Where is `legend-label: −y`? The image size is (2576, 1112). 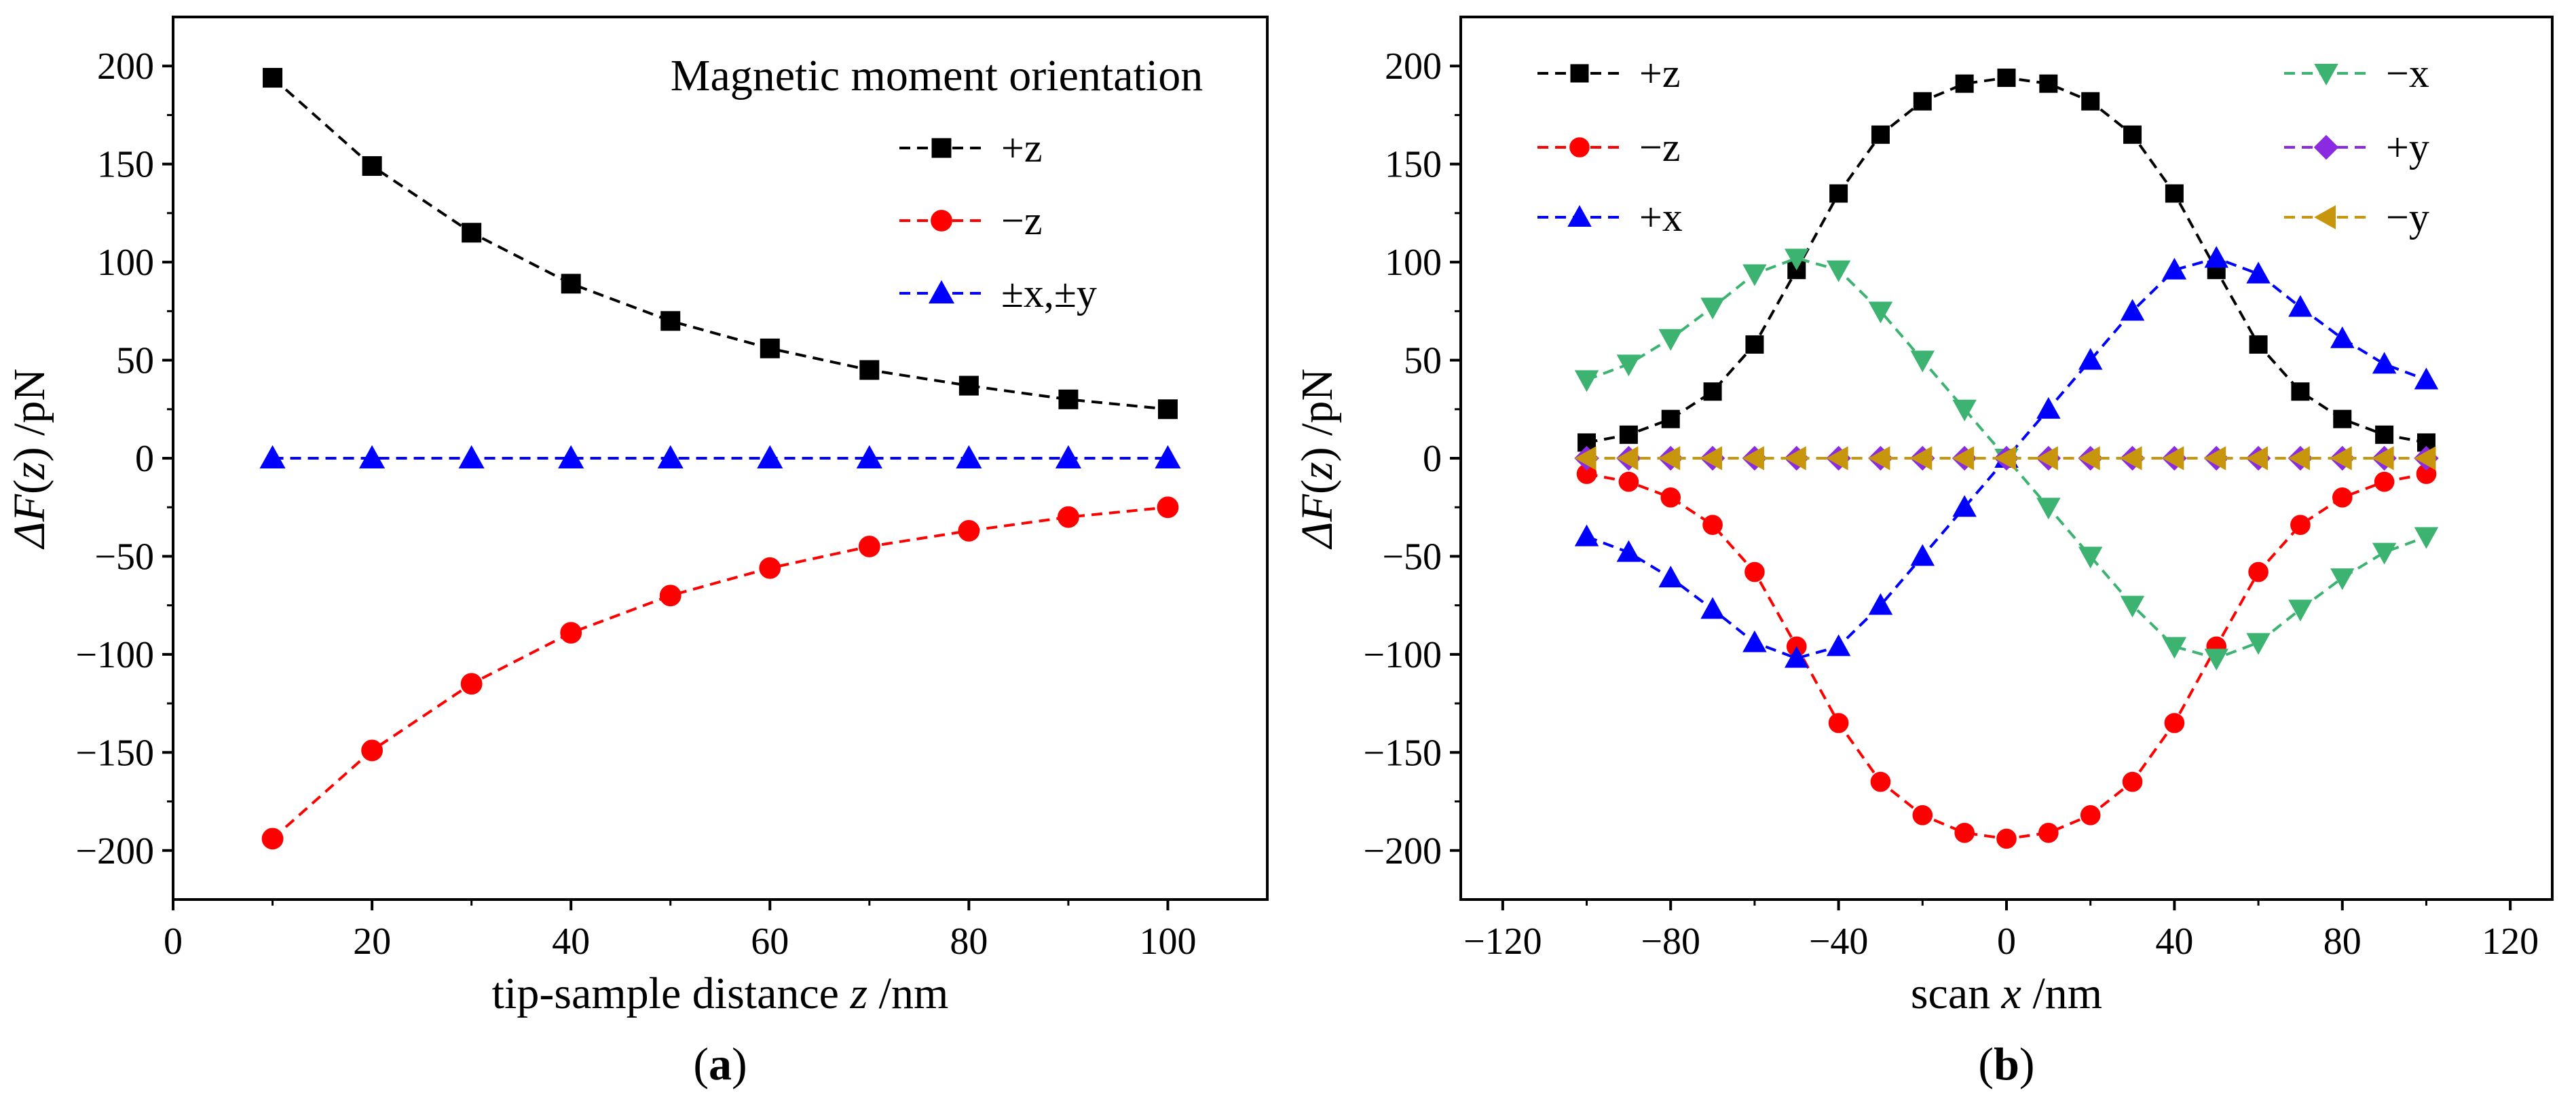 legend-label: −y is located at coordinates (2408, 217).